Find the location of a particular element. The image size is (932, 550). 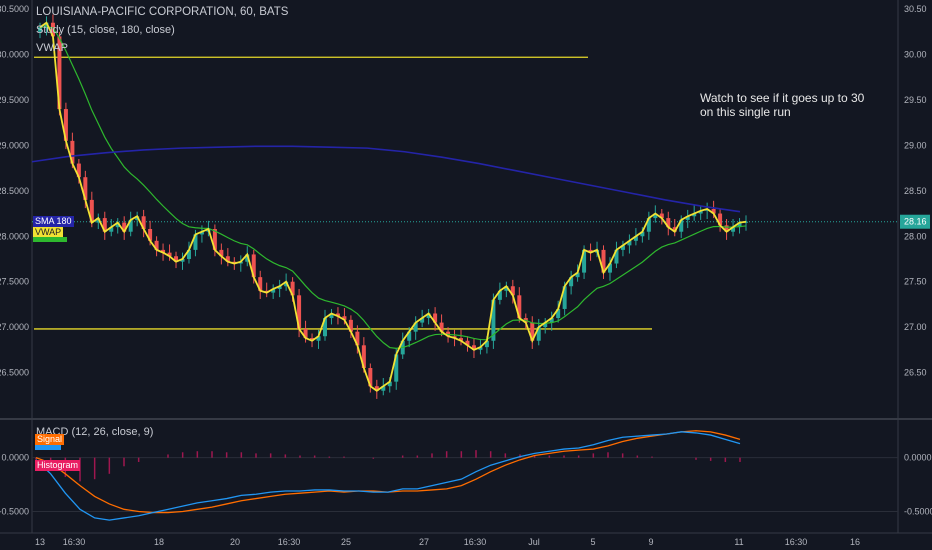

x-tick: 5 is located at coordinates (592, 542).